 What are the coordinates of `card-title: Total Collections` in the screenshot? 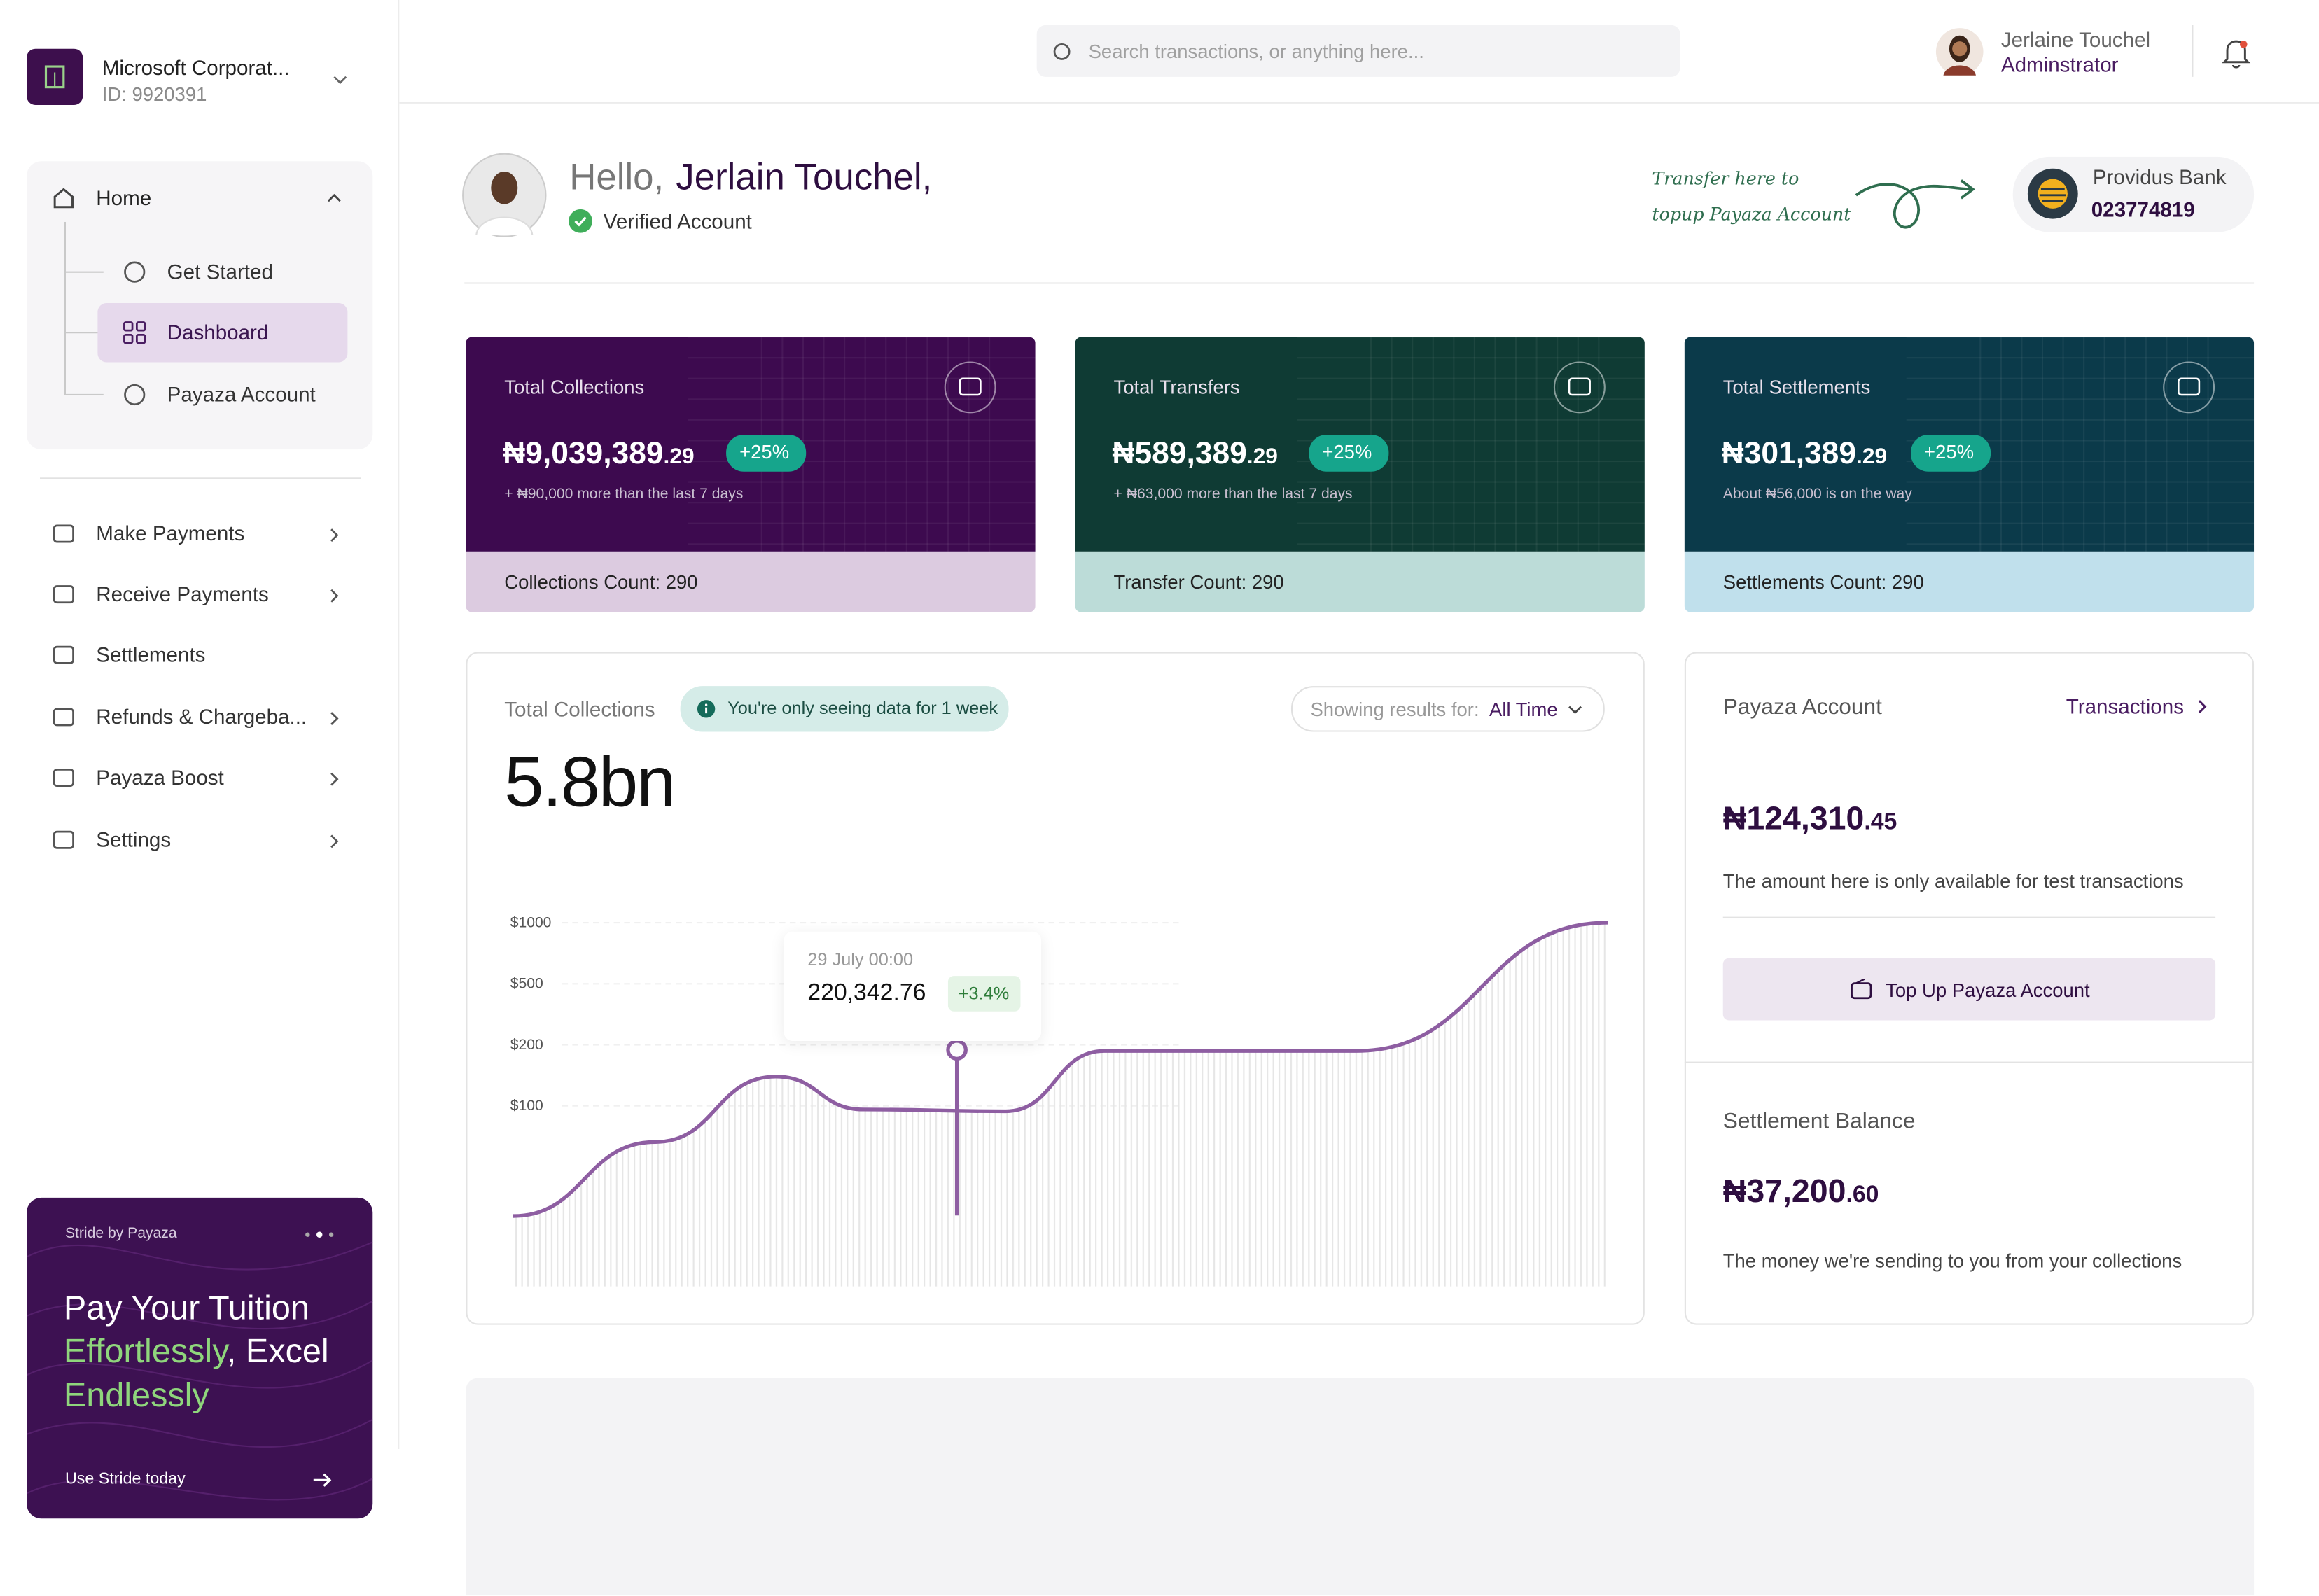 It's located at (574, 386).